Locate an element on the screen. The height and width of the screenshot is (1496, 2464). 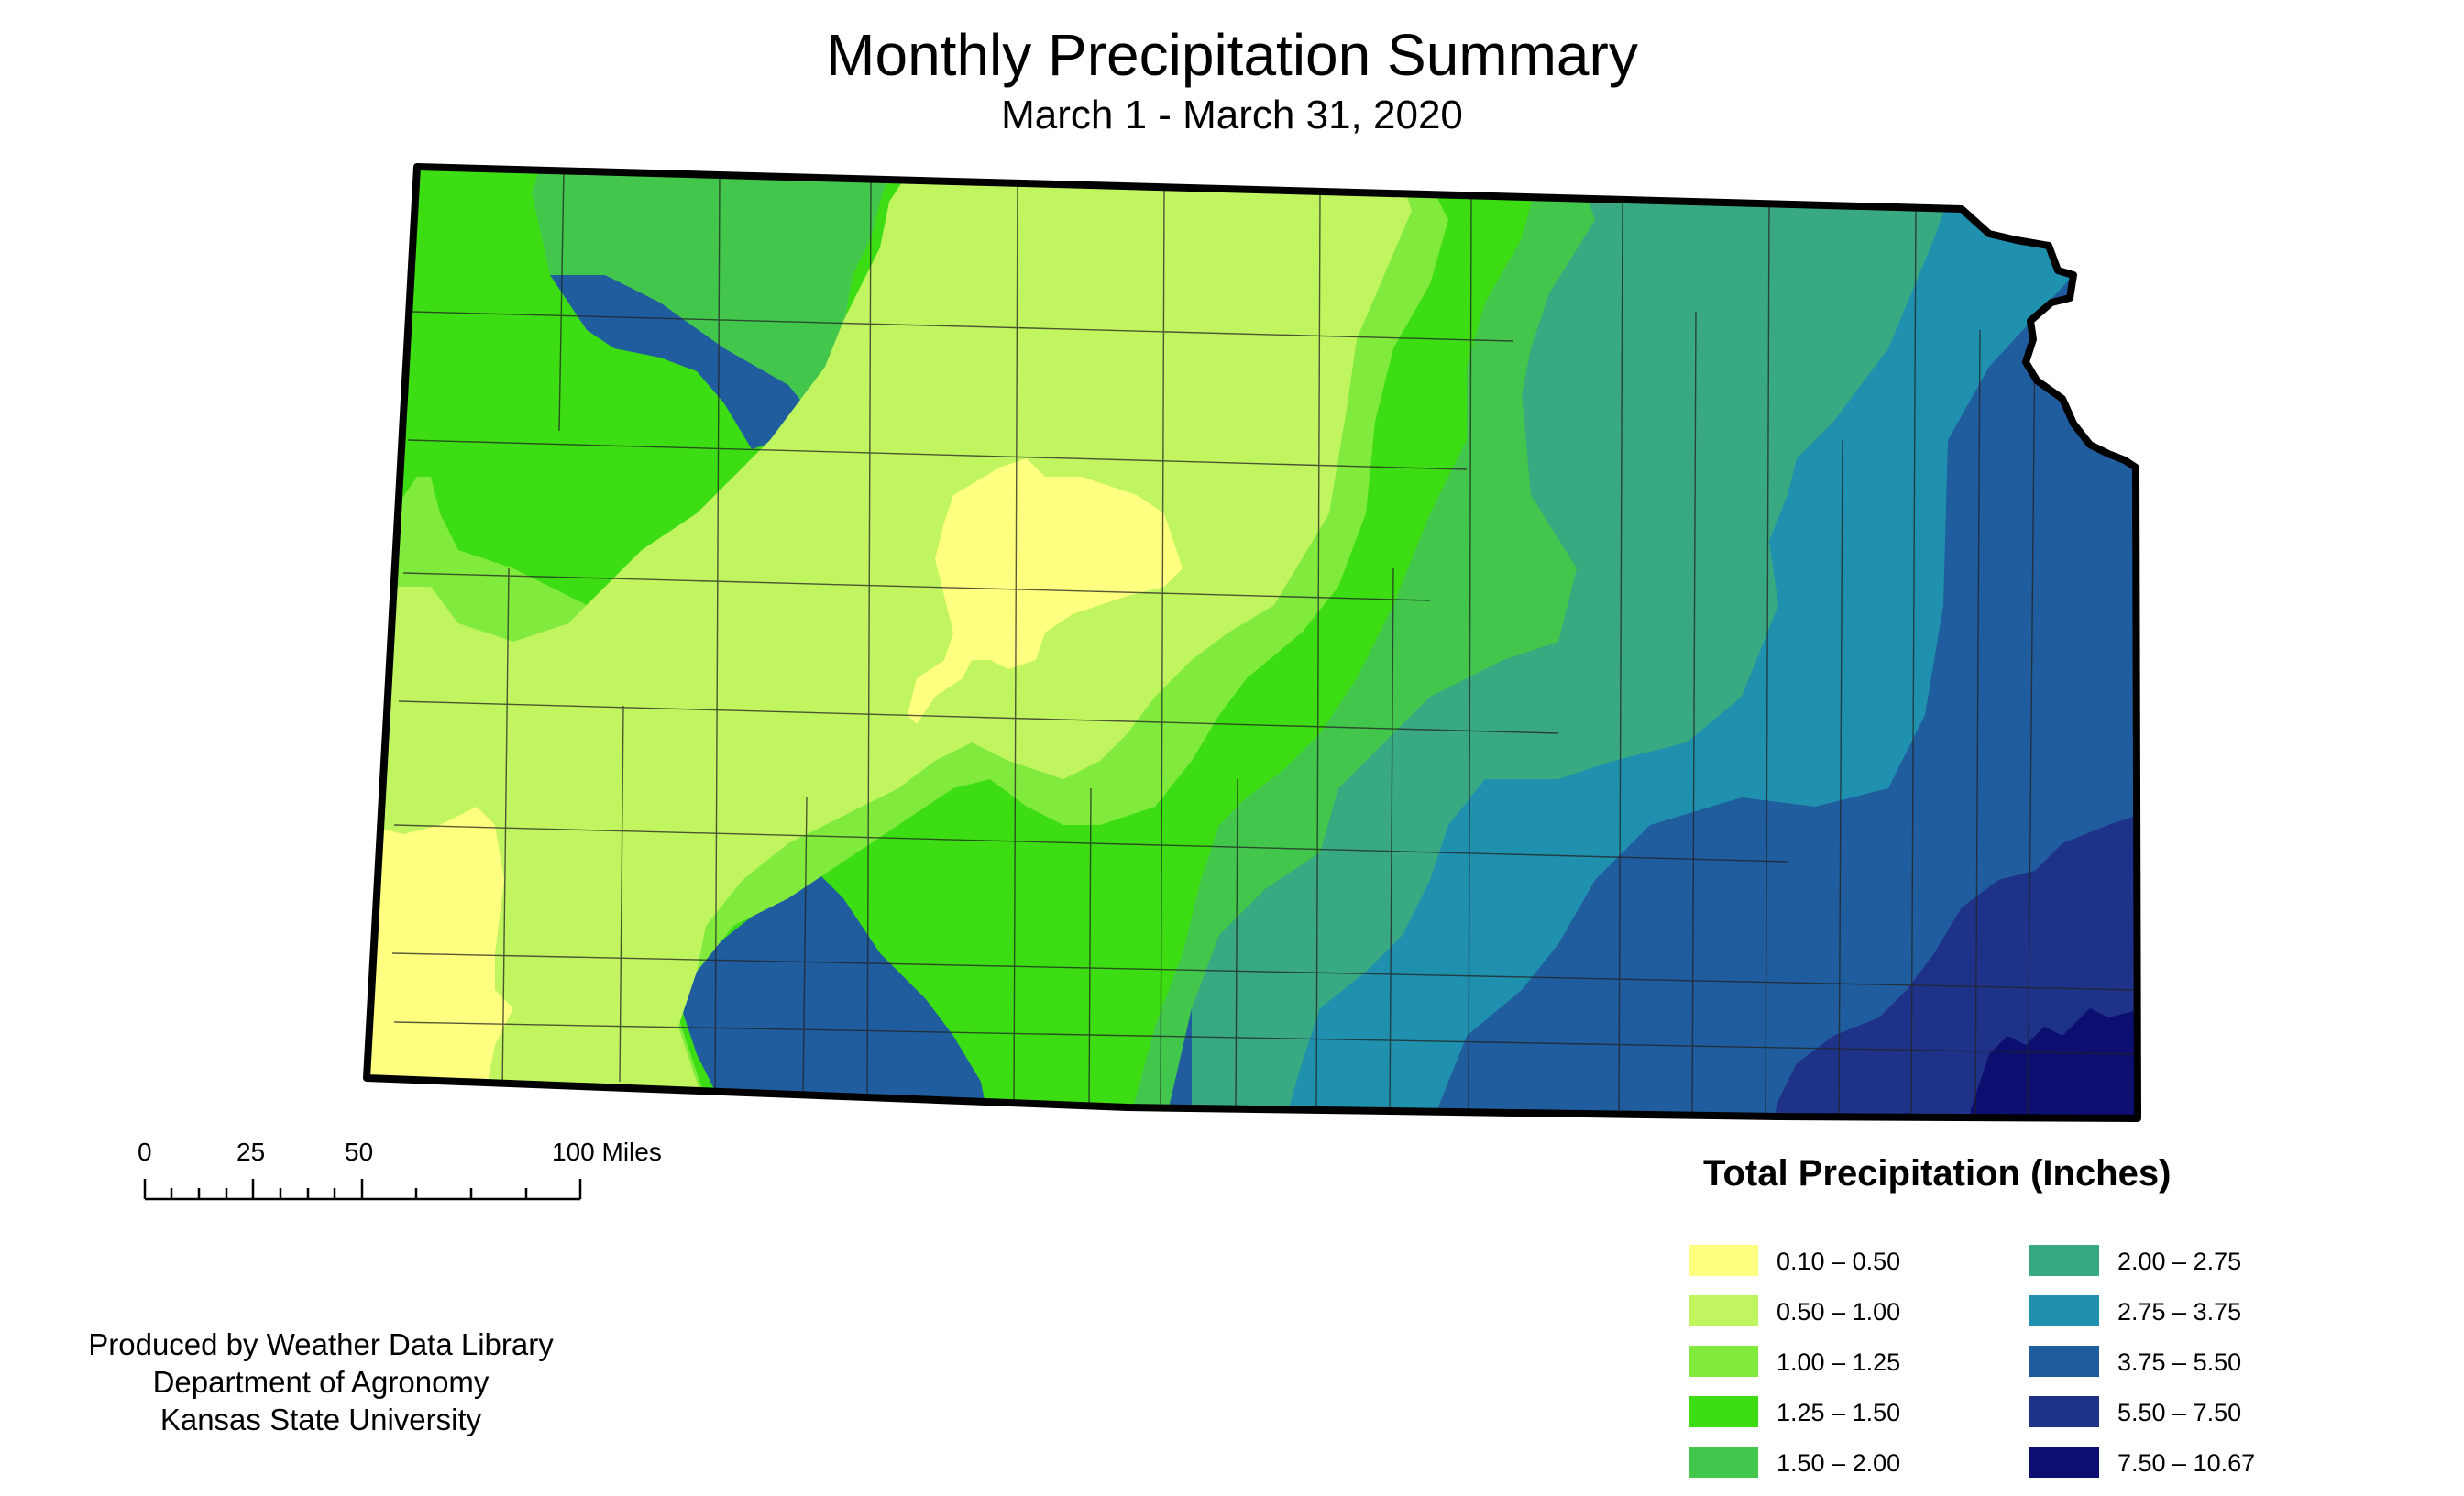
legend-label: 1.00 – 1.25 is located at coordinates (1838, 1362).